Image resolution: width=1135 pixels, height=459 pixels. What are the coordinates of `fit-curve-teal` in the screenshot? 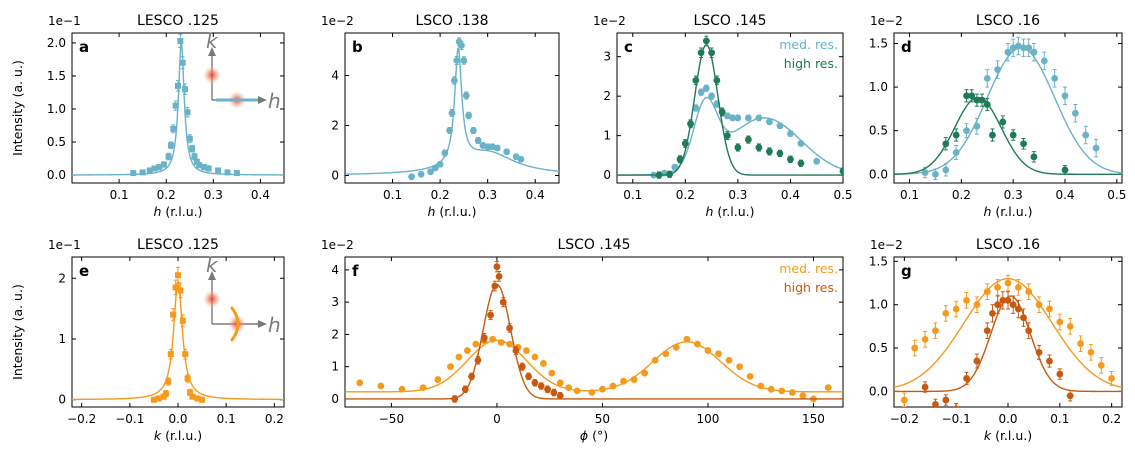 It's located at (1008, 135).